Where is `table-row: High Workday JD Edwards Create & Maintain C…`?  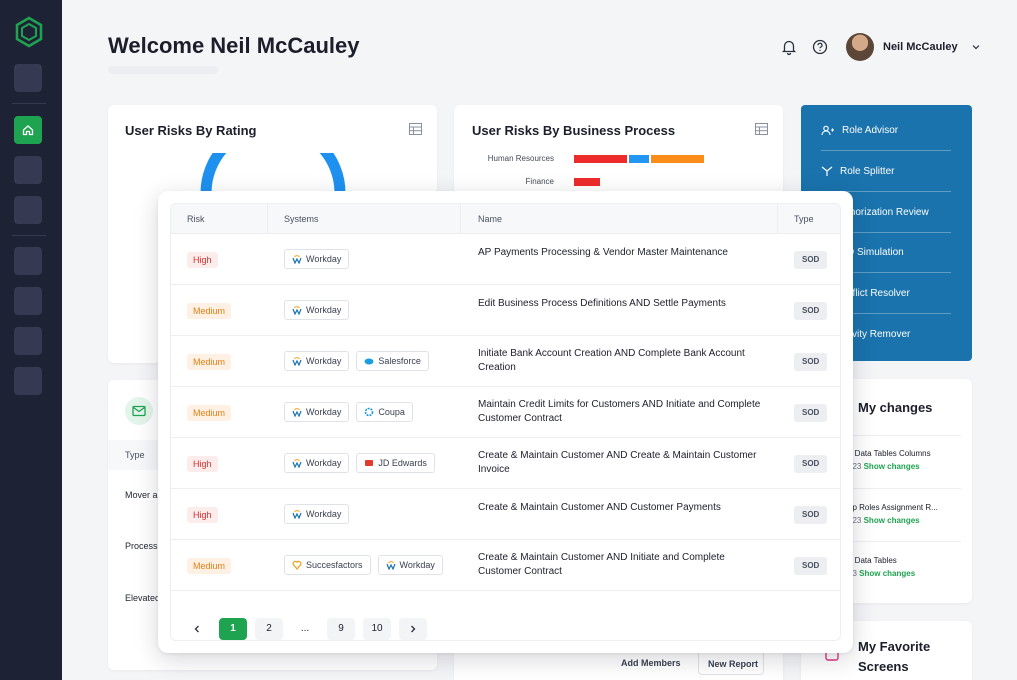
table-row: High Workday JD Edwards Create & Maintain C… is located at coordinates (505, 463).